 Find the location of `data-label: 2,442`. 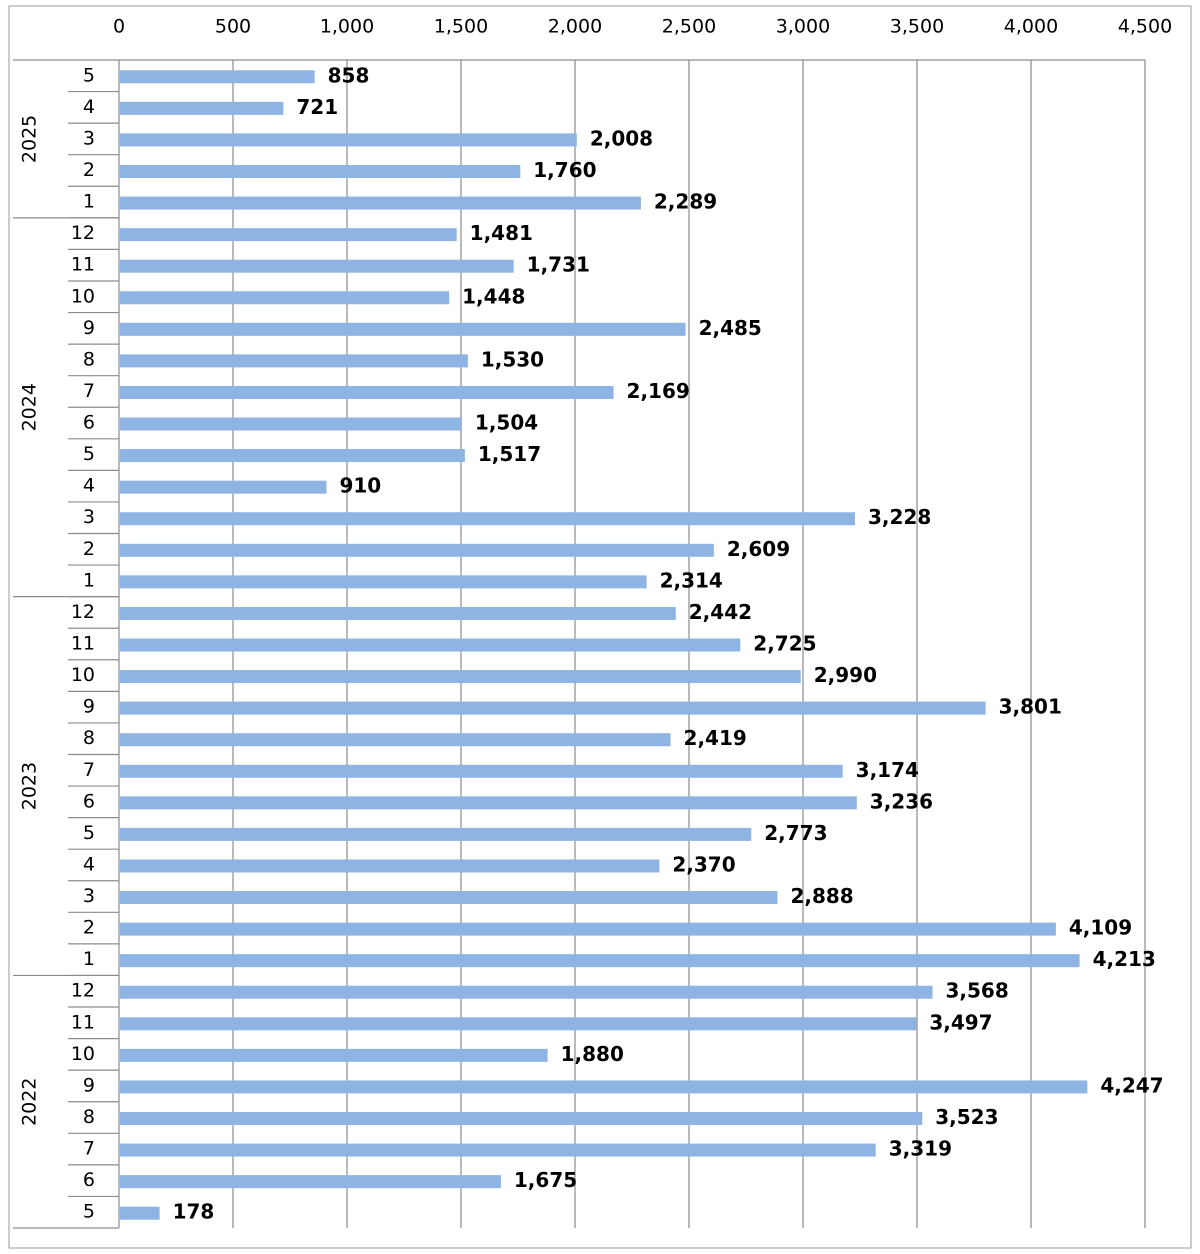

data-label: 2,442 is located at coordinates (720, 612).